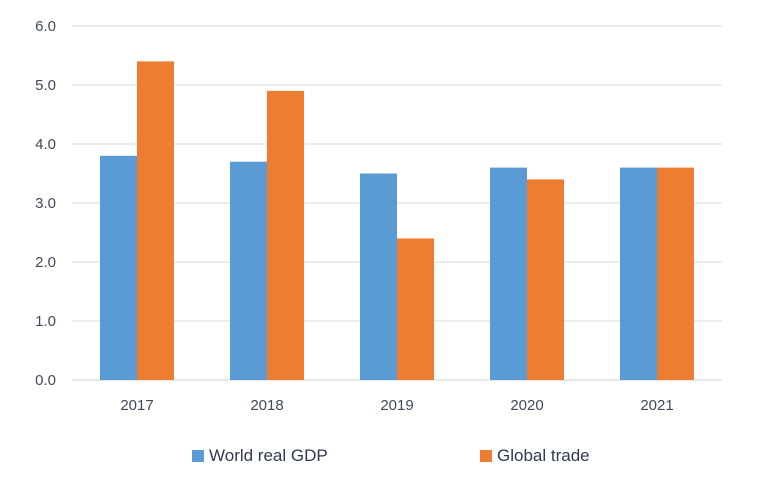  I want to click on bar-global-trade-2019, so click(415, 309).